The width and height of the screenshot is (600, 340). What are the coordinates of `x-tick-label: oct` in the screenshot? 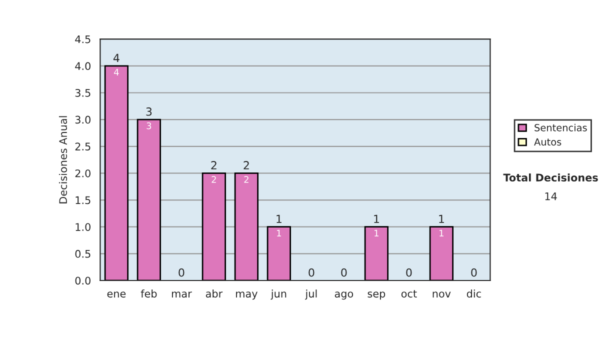 It's located at (409, 294).